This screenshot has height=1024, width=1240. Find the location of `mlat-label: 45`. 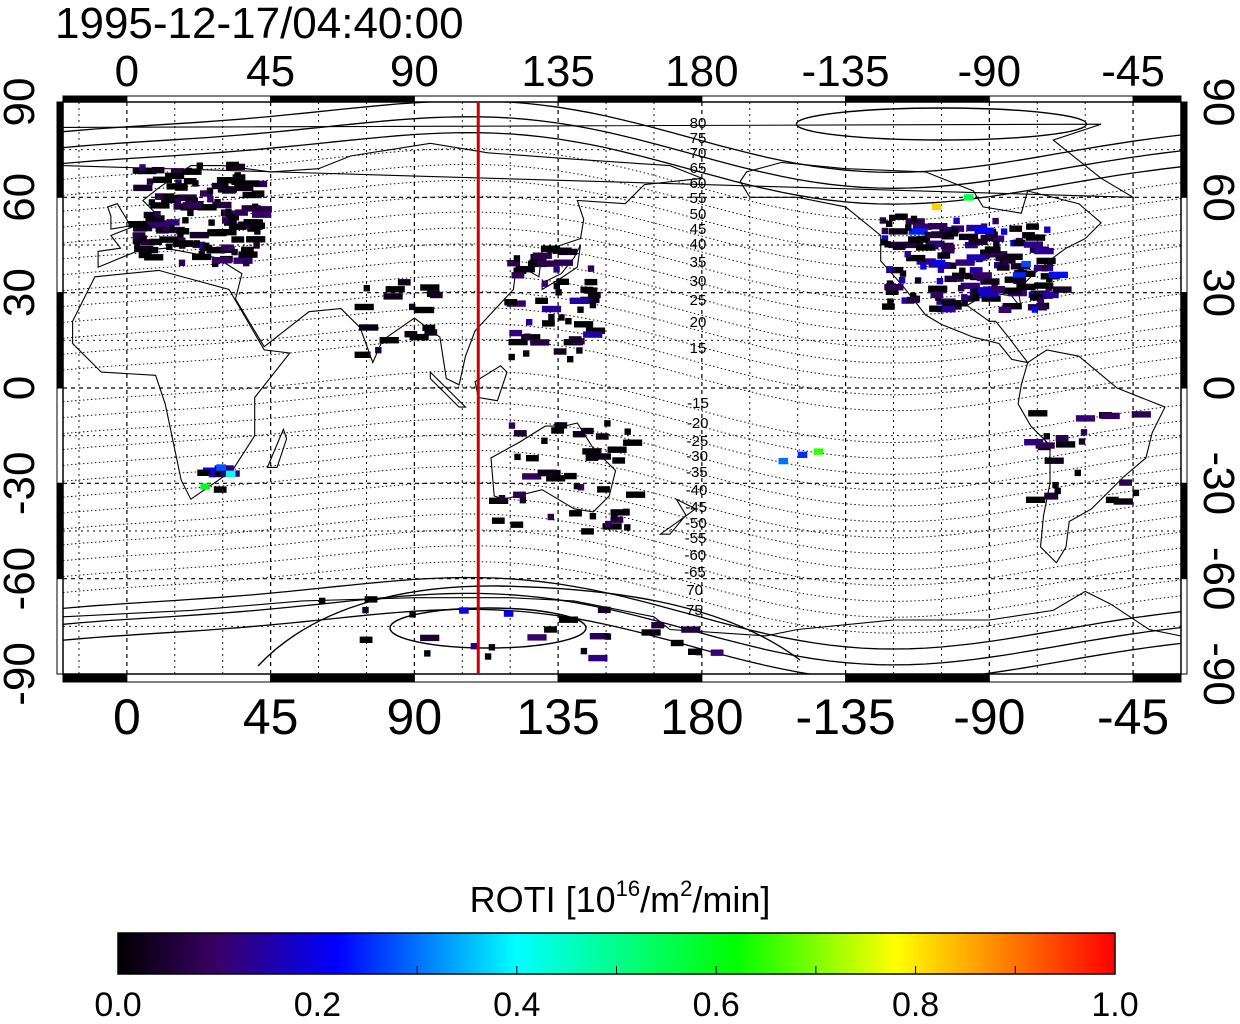

mlat-label: 45 is located at coordinates (698, 229).